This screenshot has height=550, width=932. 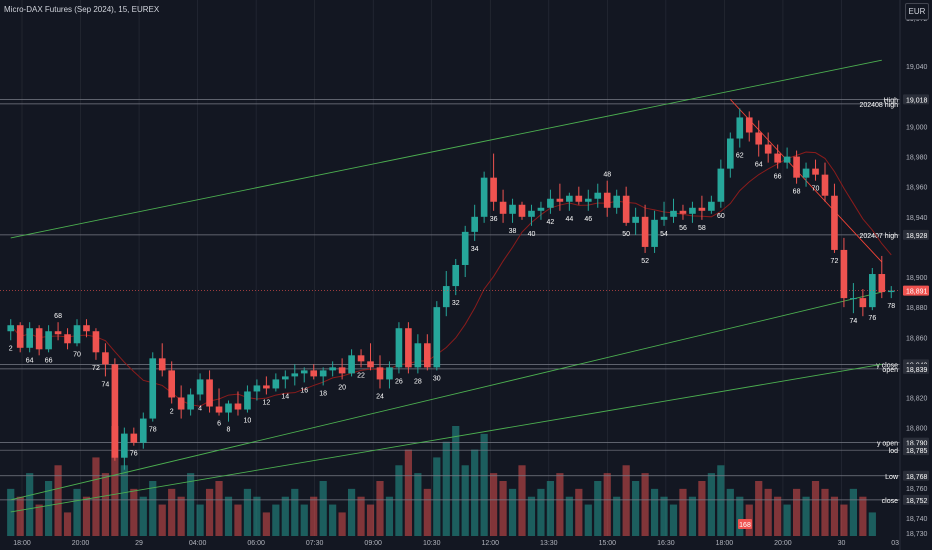 I want to click on swing-label: 16, so click(x=304, y=390).